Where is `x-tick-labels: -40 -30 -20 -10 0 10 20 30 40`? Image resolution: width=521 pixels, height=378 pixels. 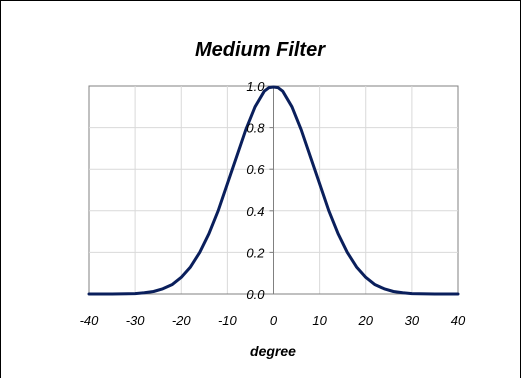 x-tick-labels: -40 -30 -20 -10 0 10 20 30 40 is located at coordinates (273, 320).